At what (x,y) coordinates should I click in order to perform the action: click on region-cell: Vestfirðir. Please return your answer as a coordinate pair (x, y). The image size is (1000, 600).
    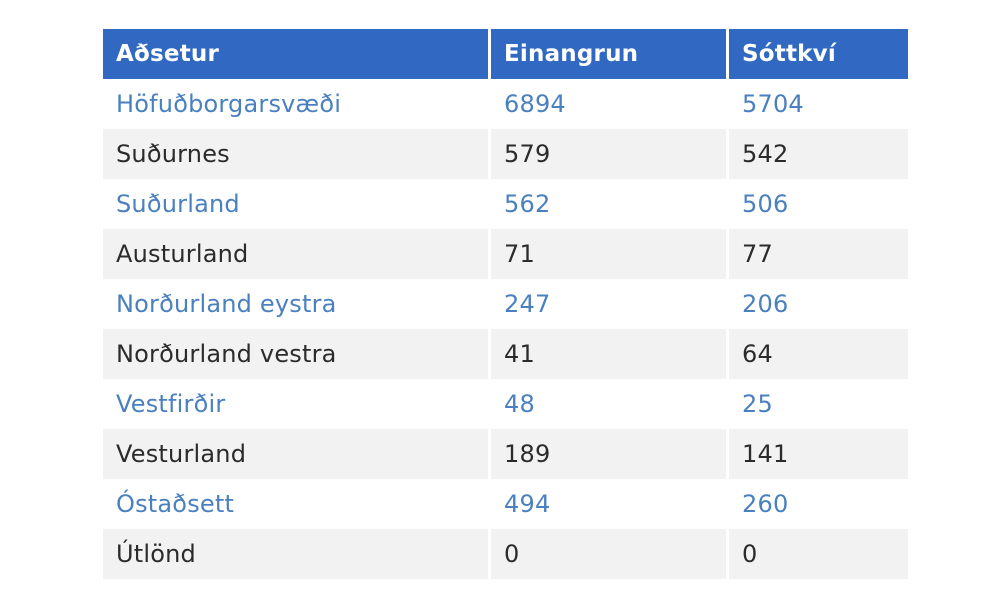
    Looking at the image, I should click on (295, 404).